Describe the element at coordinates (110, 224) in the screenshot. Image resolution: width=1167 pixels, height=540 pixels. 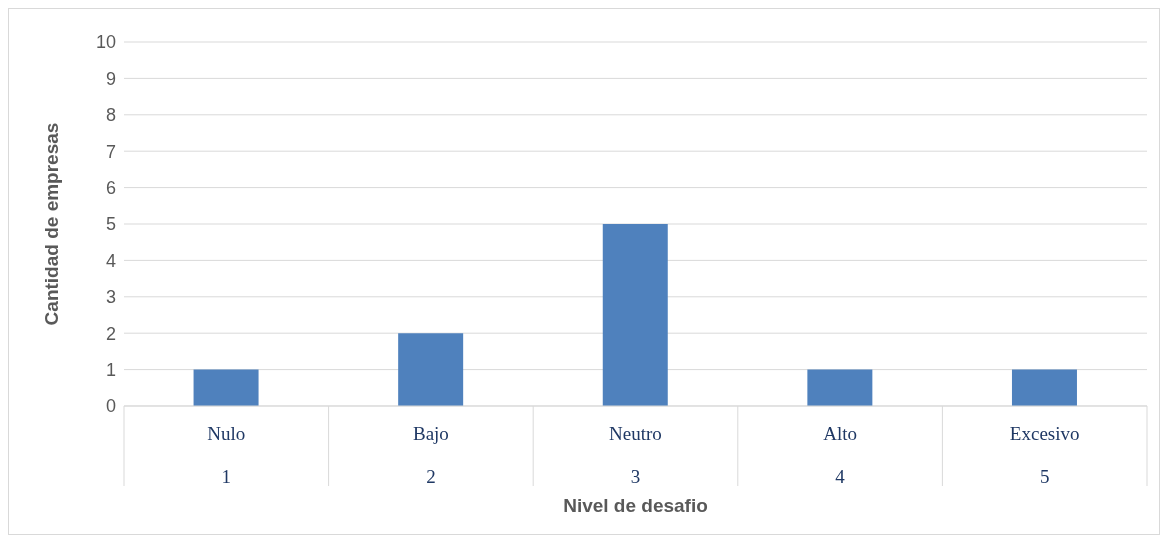
I see `y-tick-label: 5` at that location.